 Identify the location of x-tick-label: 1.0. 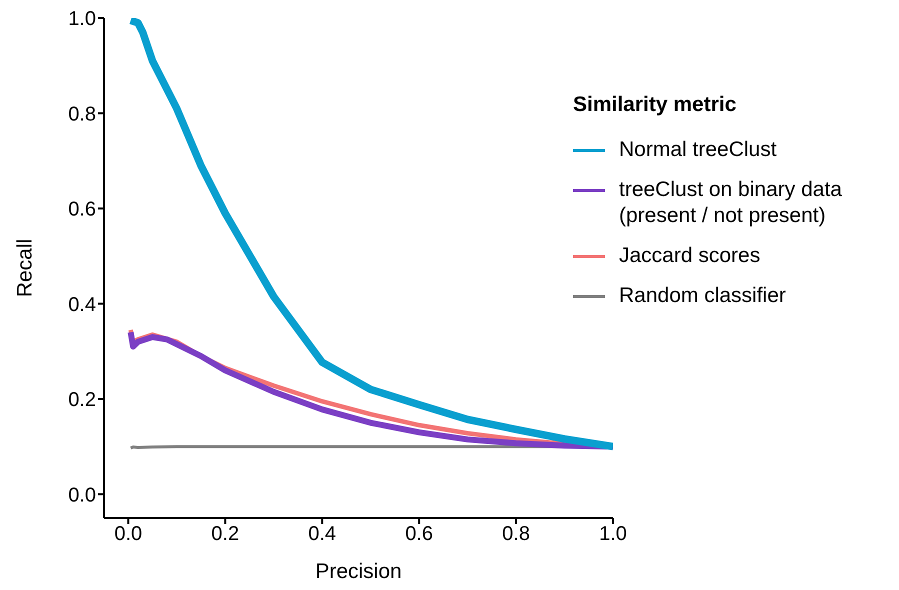
(613, 534).